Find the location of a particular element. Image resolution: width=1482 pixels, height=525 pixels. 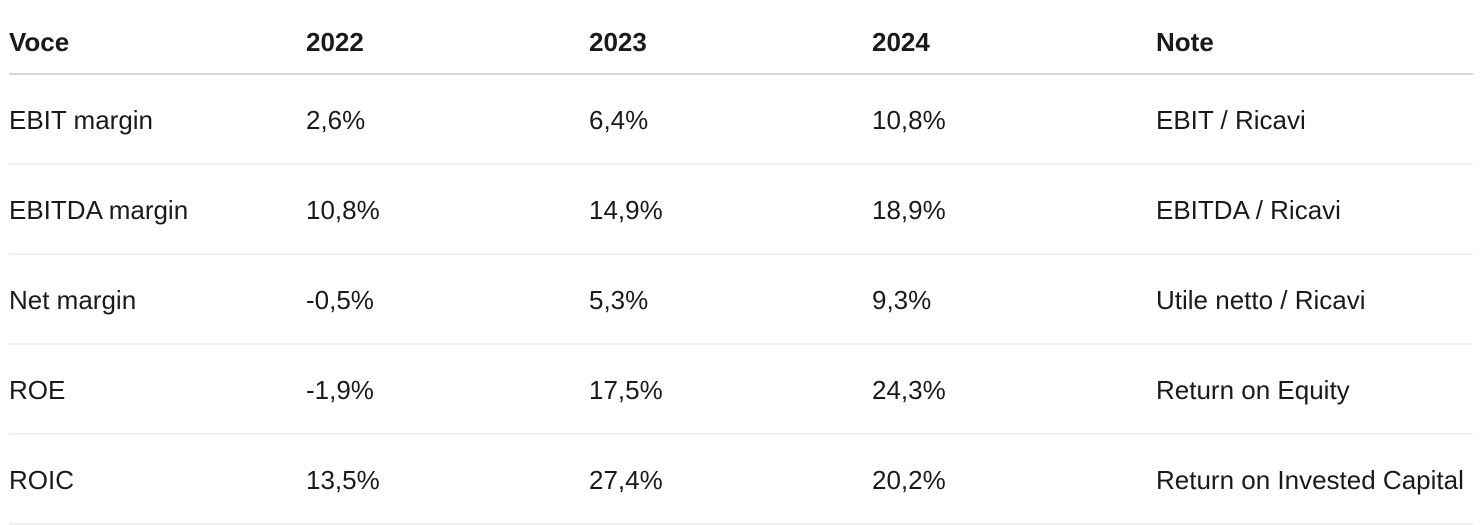

table-header-row: Voce 2022 2023 2024 Note is located at coordinates (741, 37).